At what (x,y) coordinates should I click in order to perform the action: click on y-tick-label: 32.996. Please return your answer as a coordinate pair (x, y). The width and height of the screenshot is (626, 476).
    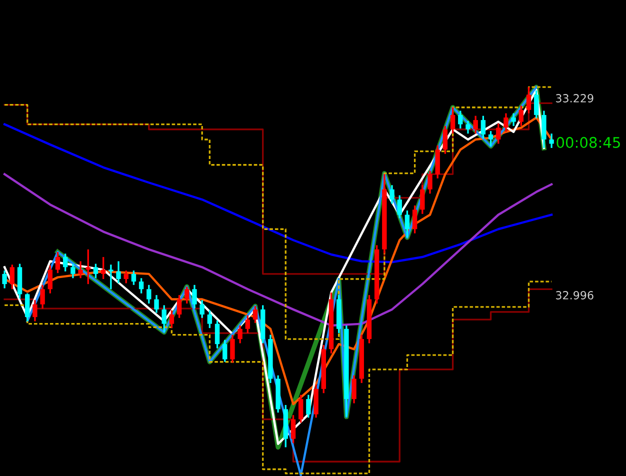
    Looking at the image, I should click on (575, 295).